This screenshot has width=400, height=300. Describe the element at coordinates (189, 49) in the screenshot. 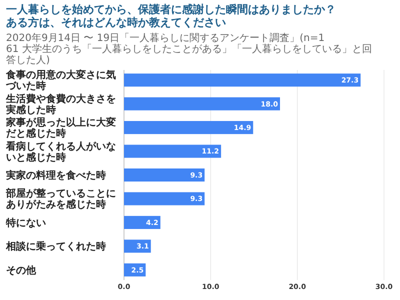

I see `chart-subtitle: 2020年9月14日 〜 19日「一人暮らしに関するアンケート調査」(n=161 大学生のうち「一人暮らしをしたことがある」「一人暮らしをしている」と回答した人)` at that location.